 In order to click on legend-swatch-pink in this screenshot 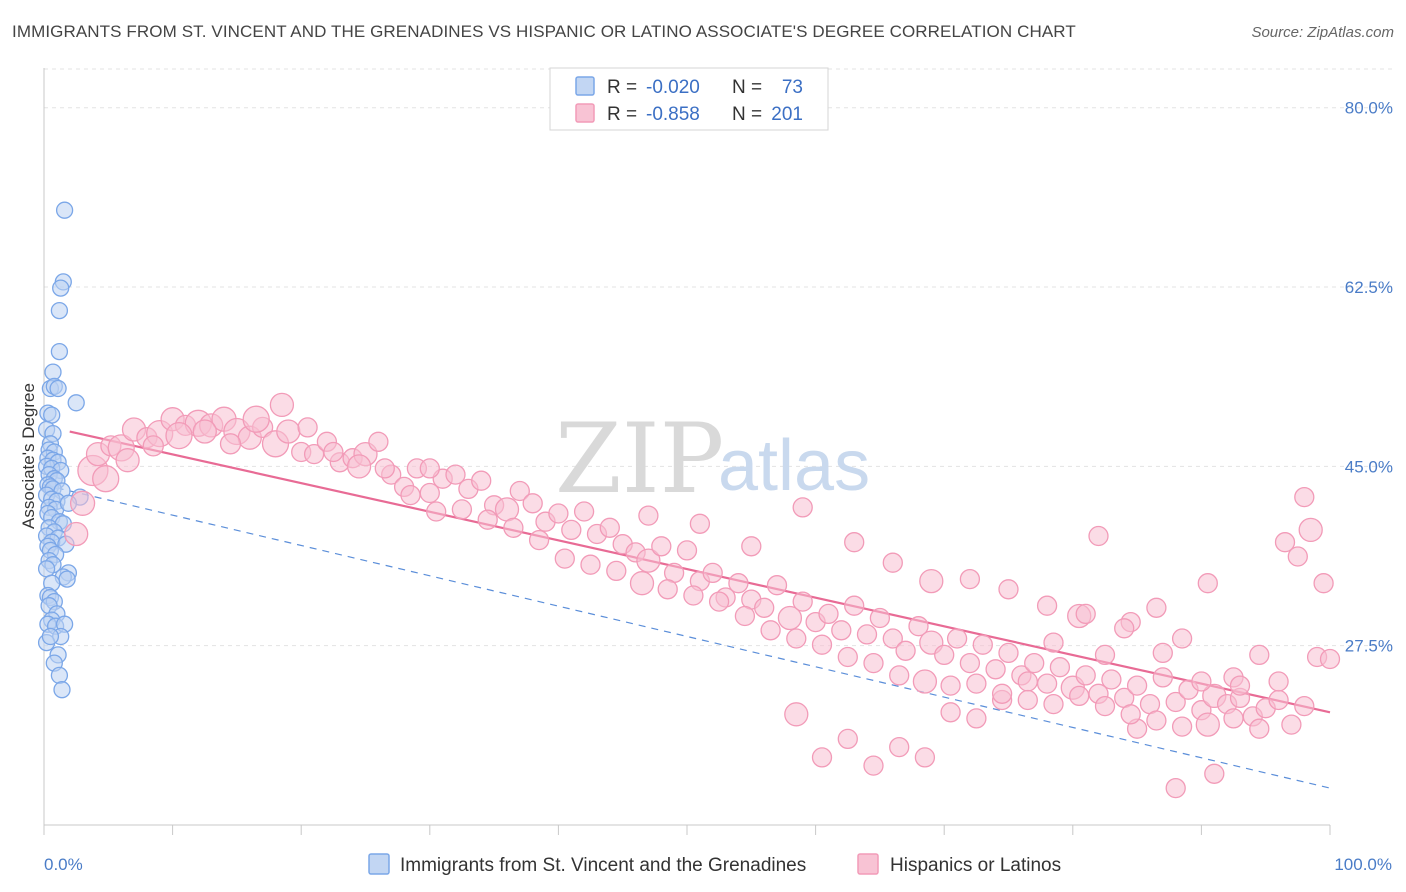, I will do `click(585, 113)`.